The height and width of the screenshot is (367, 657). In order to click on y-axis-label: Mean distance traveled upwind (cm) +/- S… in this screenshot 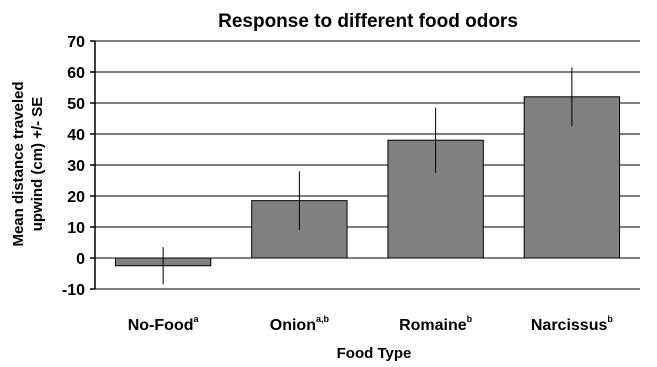, I will do `click(28, 163)`.